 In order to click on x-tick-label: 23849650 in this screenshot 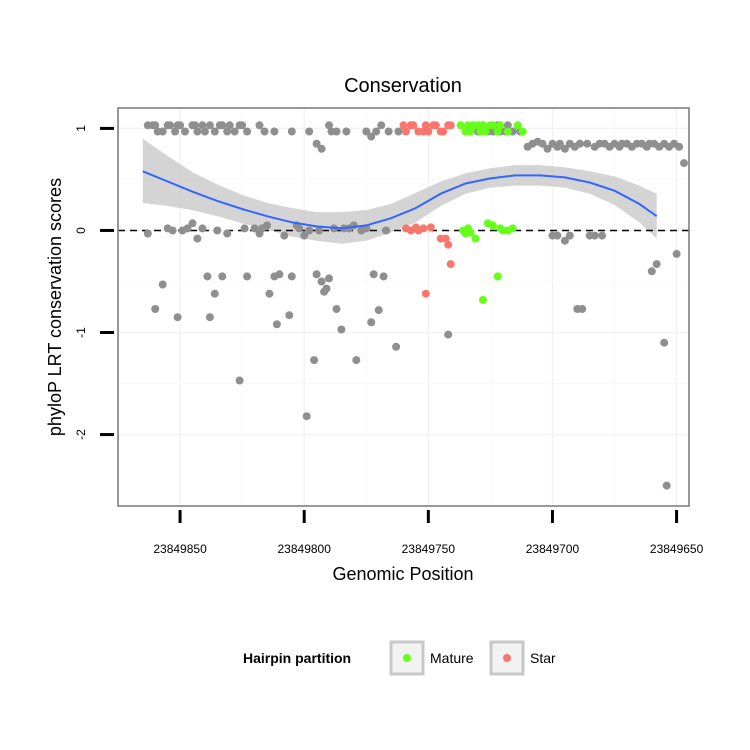, I will do `click(677, 549)`.